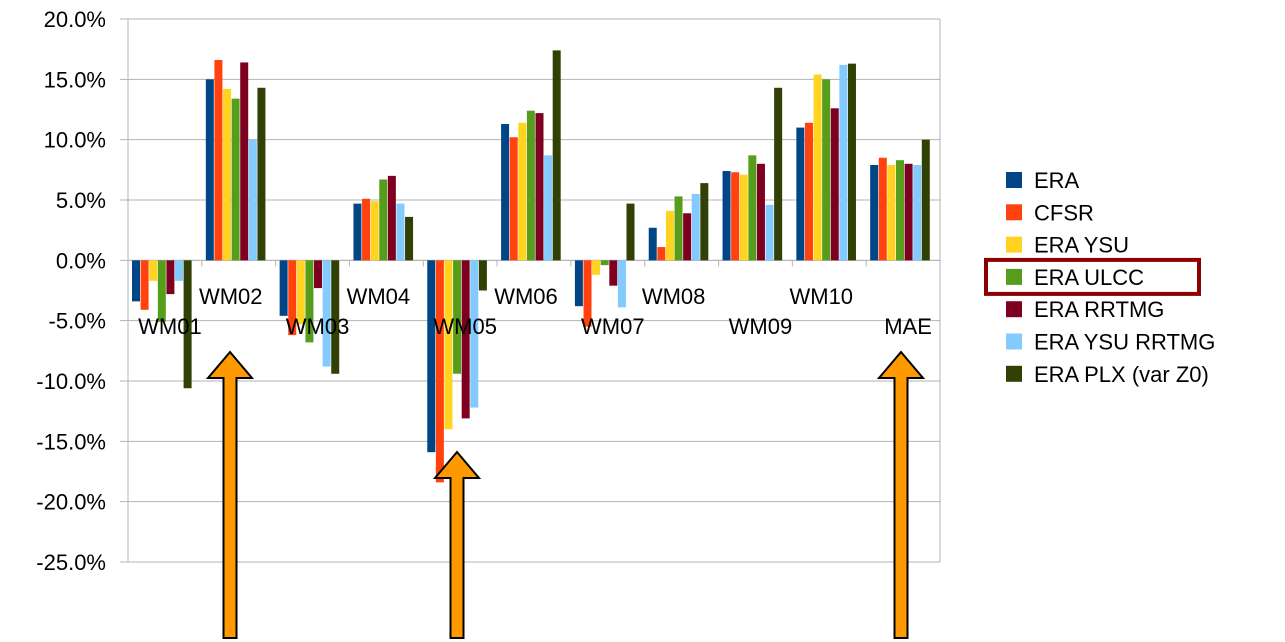  I want to click on y-tick-label: 10.0%, so click(75, 140).